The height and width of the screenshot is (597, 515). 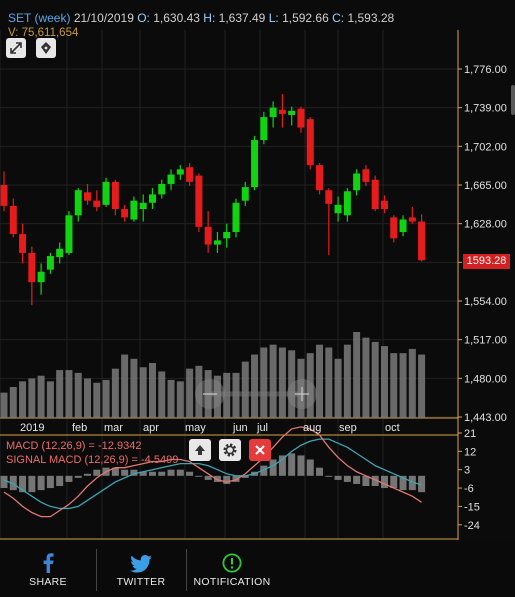 I want to click on price-tick-label: 1,776.00, so click(x=485, y=70).